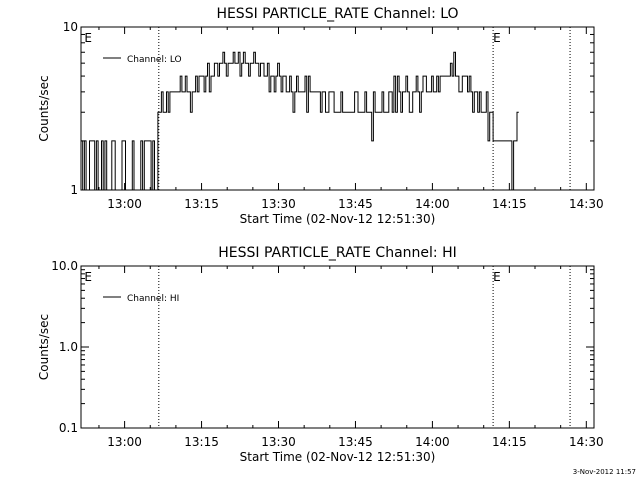  What do you see at coordinates (64, 266) in the screenshot?
I see `y-tick-label: 10.0` at bounding box center [64, 266].